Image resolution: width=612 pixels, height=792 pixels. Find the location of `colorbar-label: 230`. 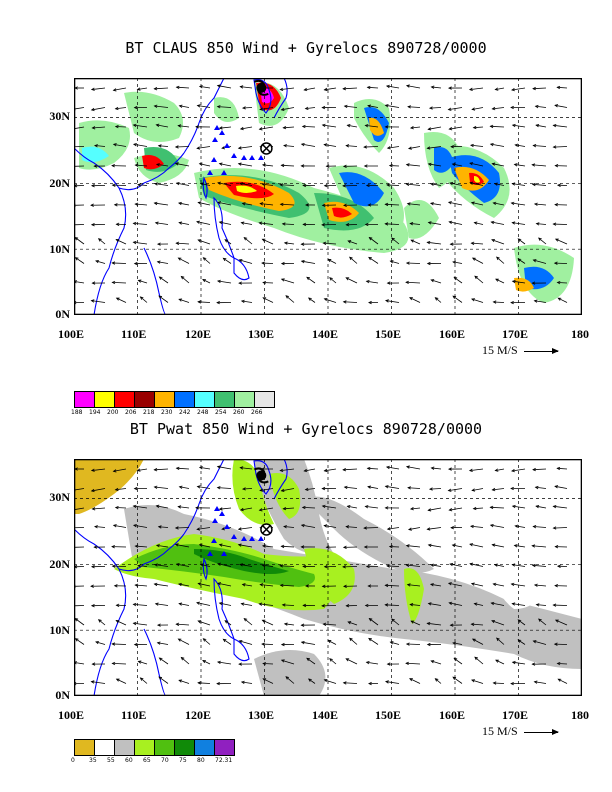

colorbar-label: 230 is located at coordinates (167, 412).